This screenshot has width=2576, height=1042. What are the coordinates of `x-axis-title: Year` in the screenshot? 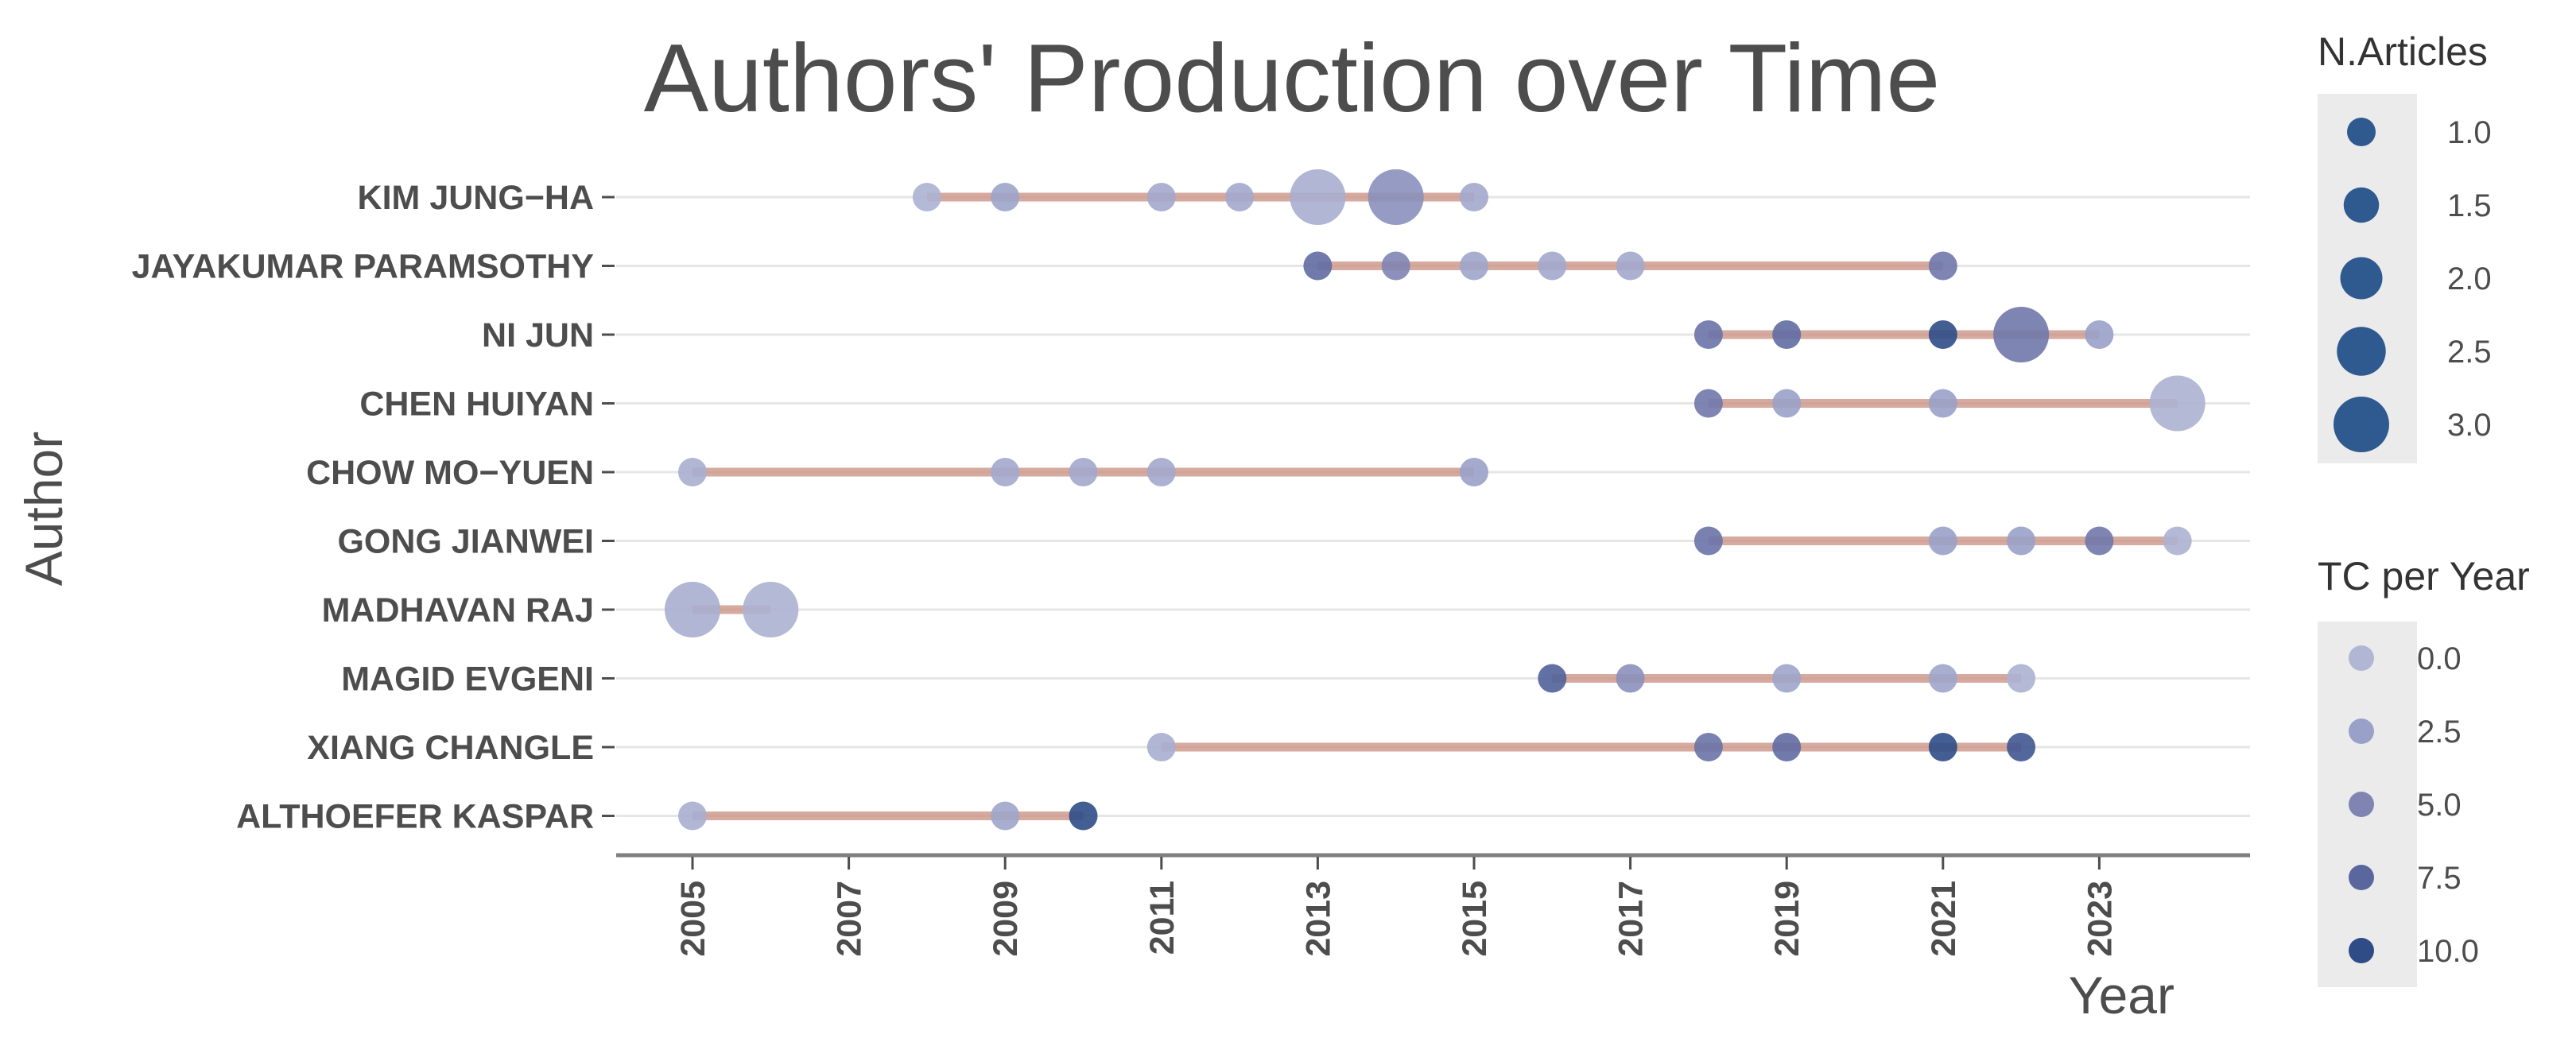 It's located at (2121, 995).